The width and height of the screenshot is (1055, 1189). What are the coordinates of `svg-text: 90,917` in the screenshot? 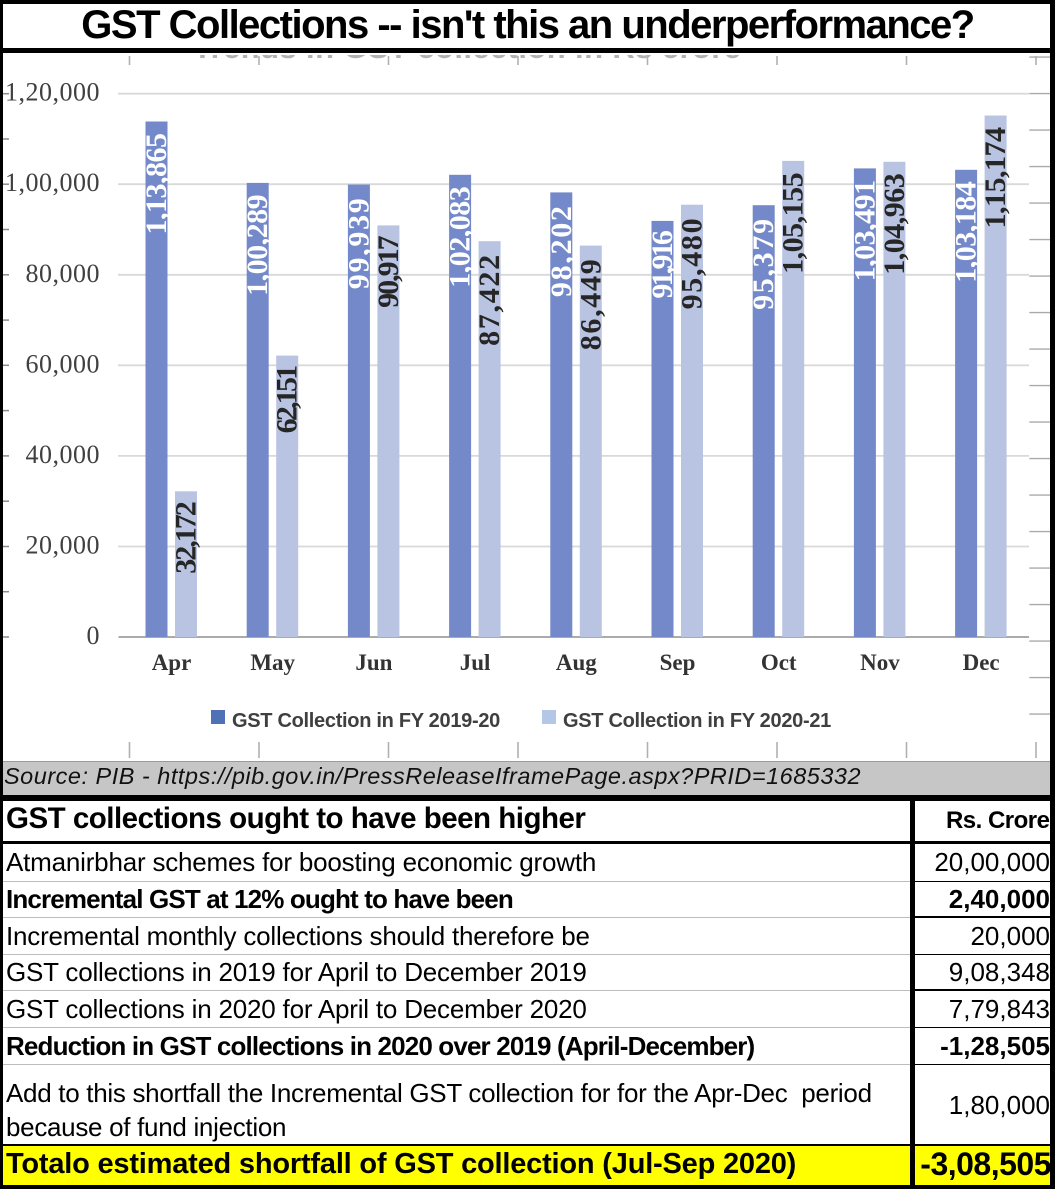 It's located at (388, 271).